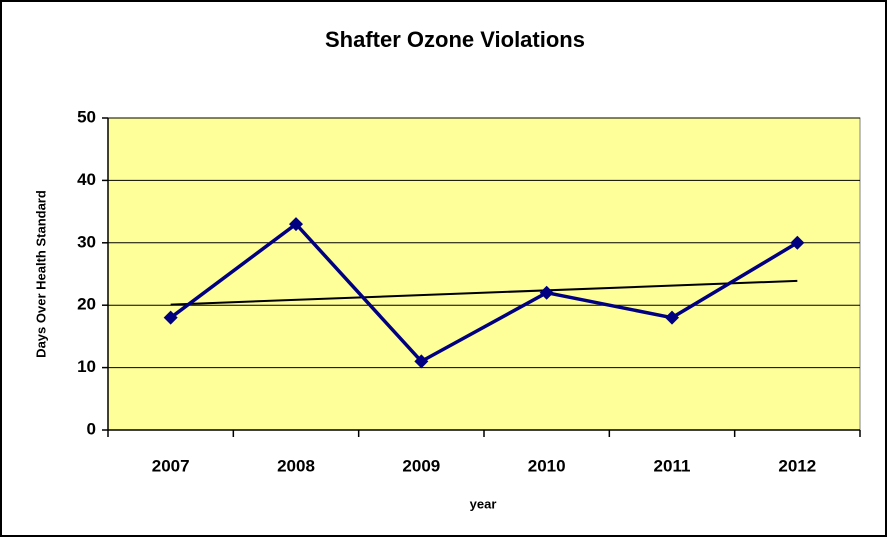  Describe the element at coordinates (483, 503) in the screenshot. I see `x-axis-label: year` at that location.